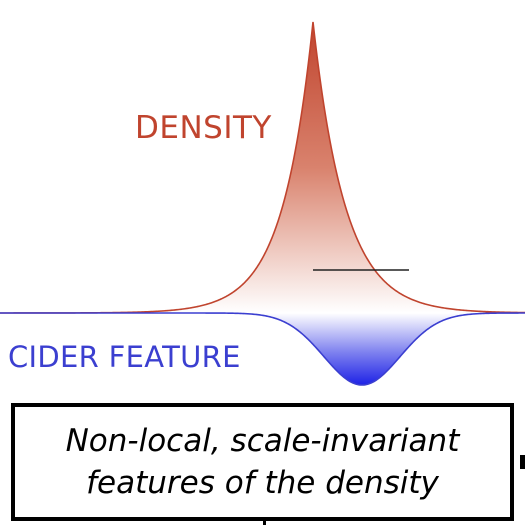  I want to click on right-tick-stub, so click(522, 462).